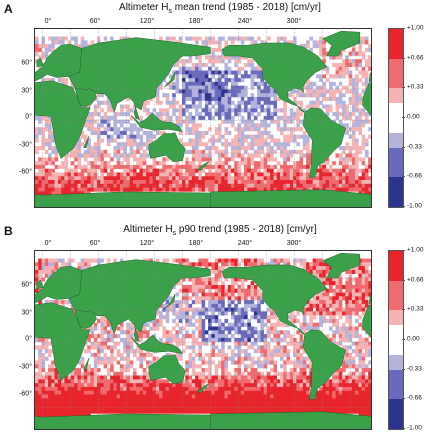 The height and width of the screenshot is (437, 434). What do you see at coordinates (26, 285) in the screenshot?
I see `lat-label: 60°` at bounding box center [26, 285].